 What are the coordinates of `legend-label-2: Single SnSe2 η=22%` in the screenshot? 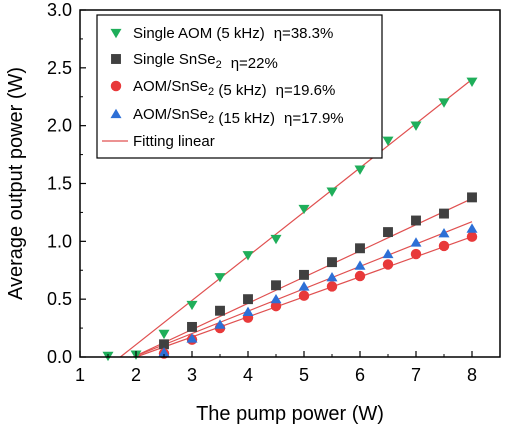 It's located at (205, 61).